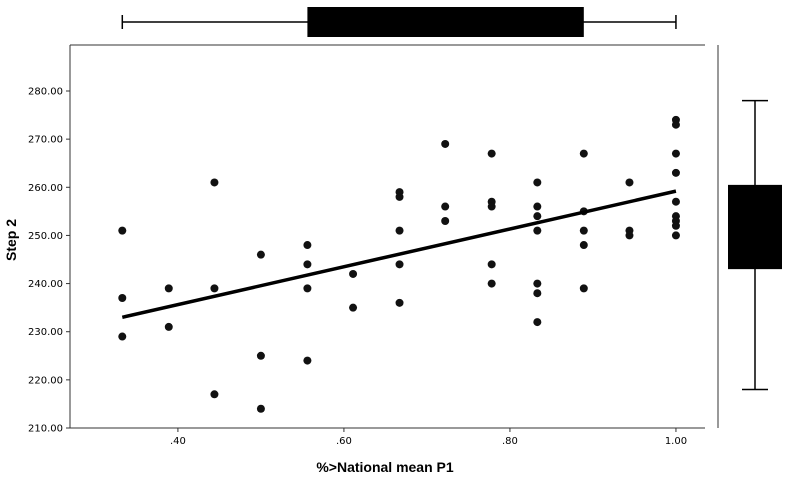  Describe the element at coordinates (385, 467) in the screenshot. I see `x-axis-title: %>National mean P1` at that location.